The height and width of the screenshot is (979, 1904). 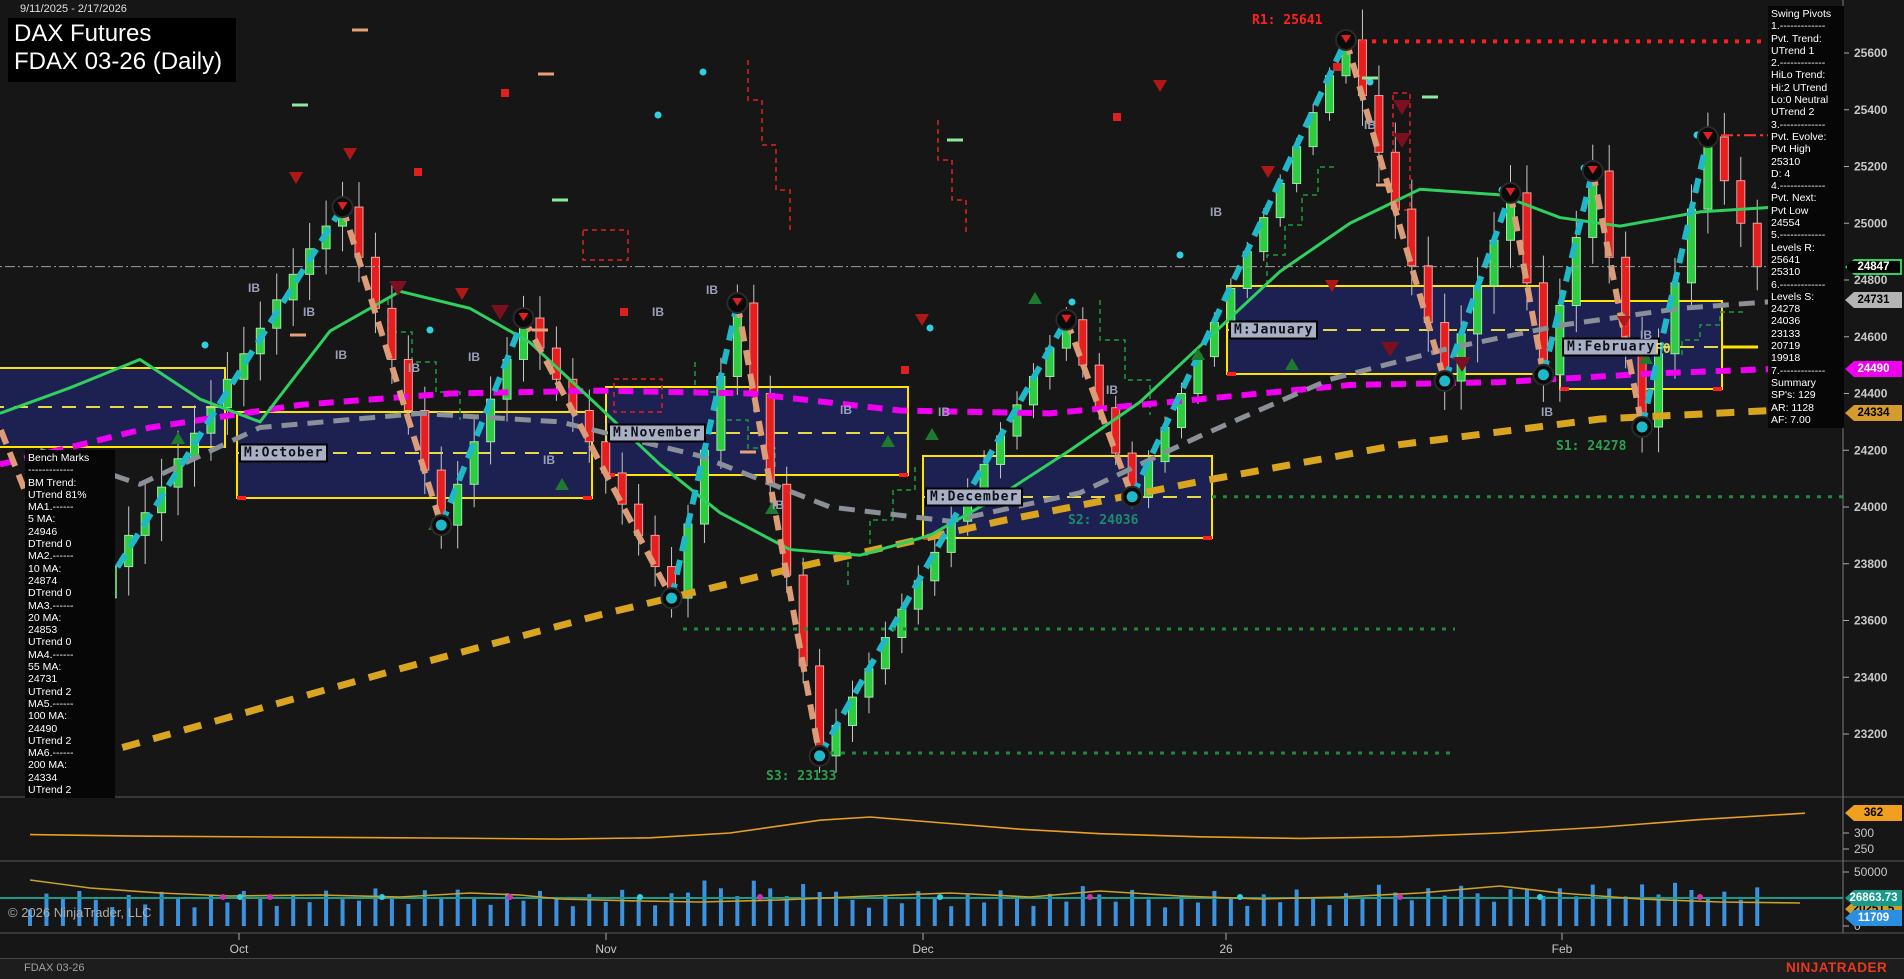 What do you see at coordinates (43, 679) in the screenshot?
I see `bench-marks-line: 24731` at bounding box center [43, 679].